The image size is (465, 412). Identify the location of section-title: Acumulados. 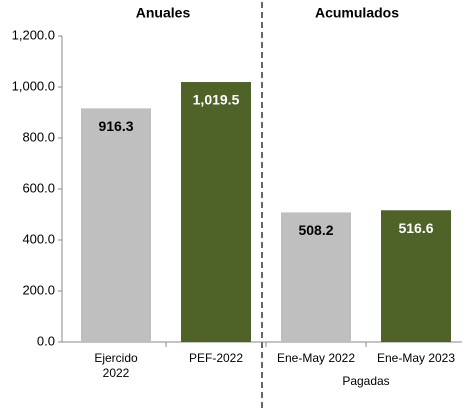
(357, 13).